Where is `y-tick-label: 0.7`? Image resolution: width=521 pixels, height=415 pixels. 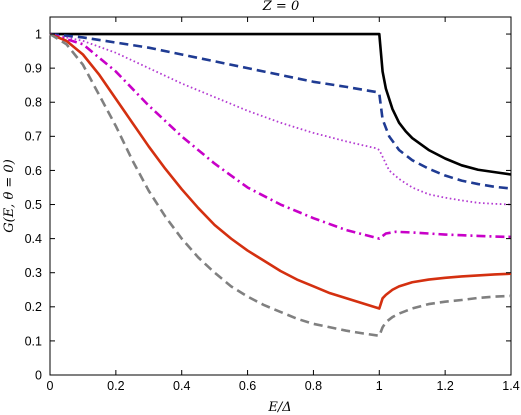 y-tick-label: 0.7 is located at coordinates (33, 137).